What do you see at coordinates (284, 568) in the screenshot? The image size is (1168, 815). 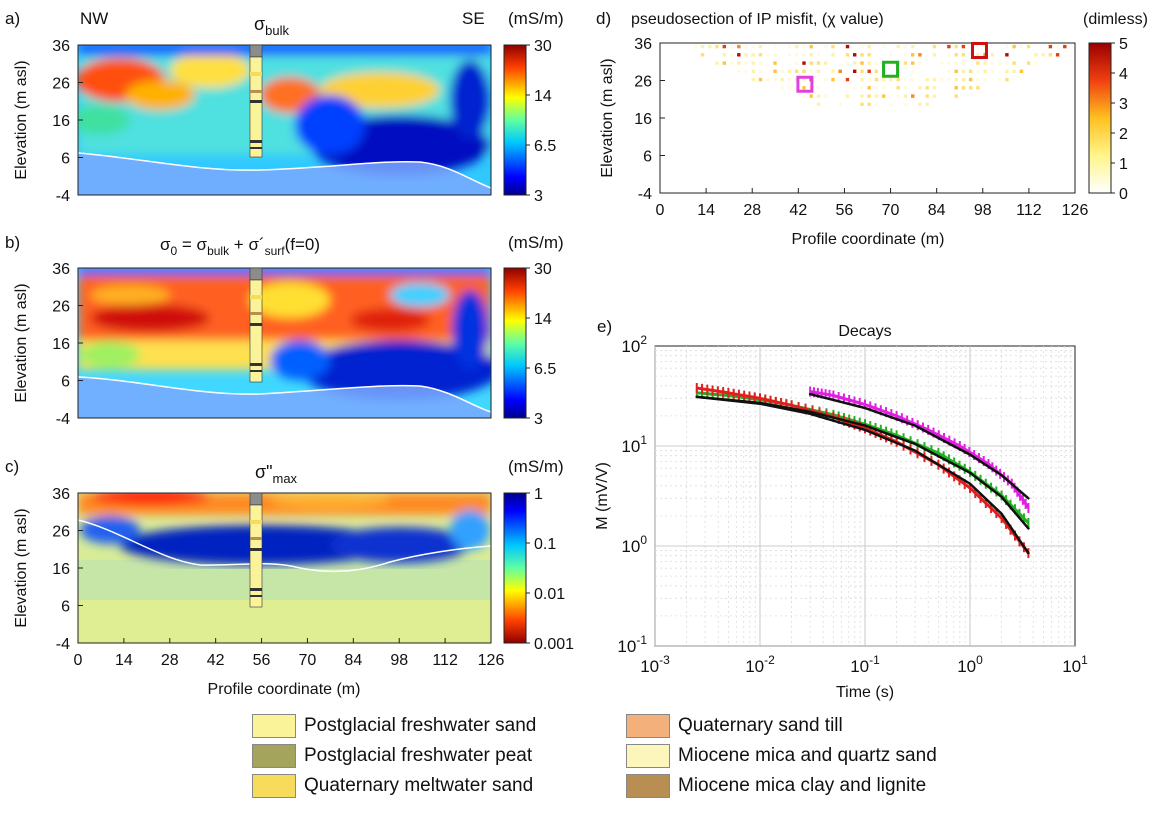 I see `panel-c-heatmap` at bounding box center [284, 568].